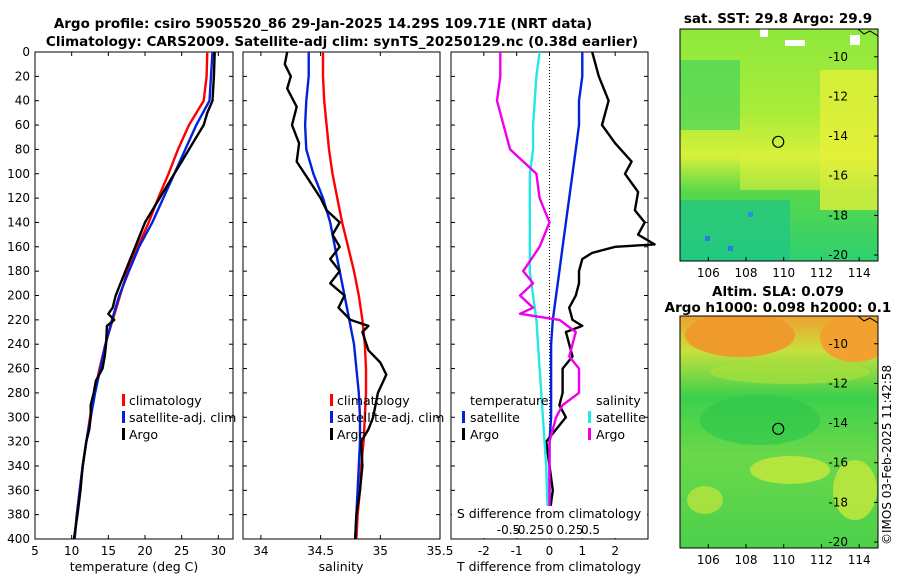  What do you see at coordinates (570, 530) in the screenshot?
I see `s-tick-label: 0.25` at bounding box center [570, 530].